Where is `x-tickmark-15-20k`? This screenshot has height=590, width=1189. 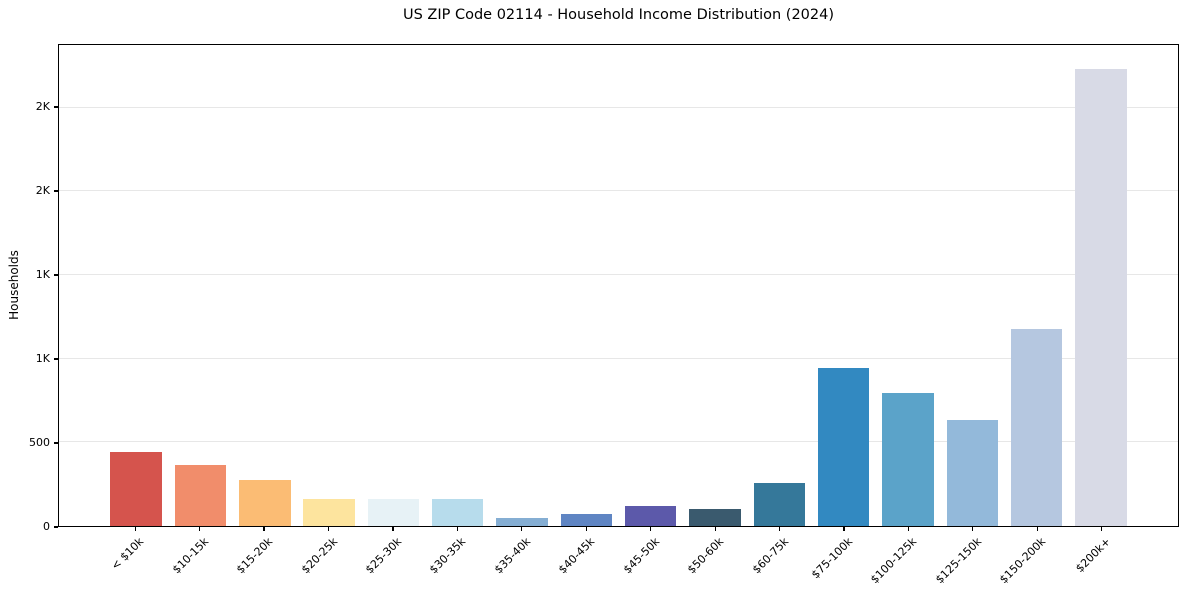 x-tickmark-15-20k is located at coordinates (264, 529).